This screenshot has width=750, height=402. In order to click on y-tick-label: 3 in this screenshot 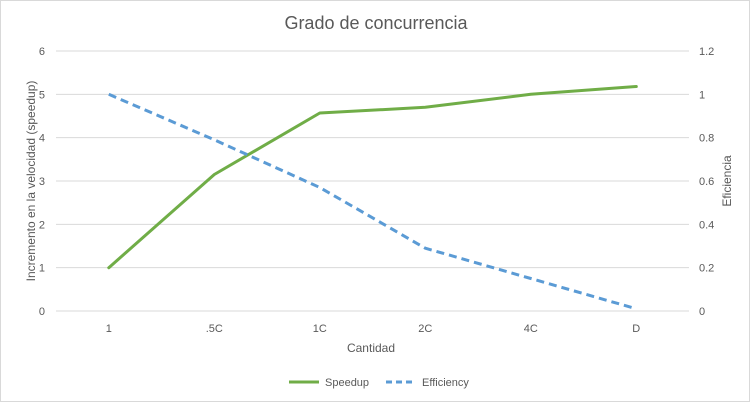, I will do `click(42, 182)`.